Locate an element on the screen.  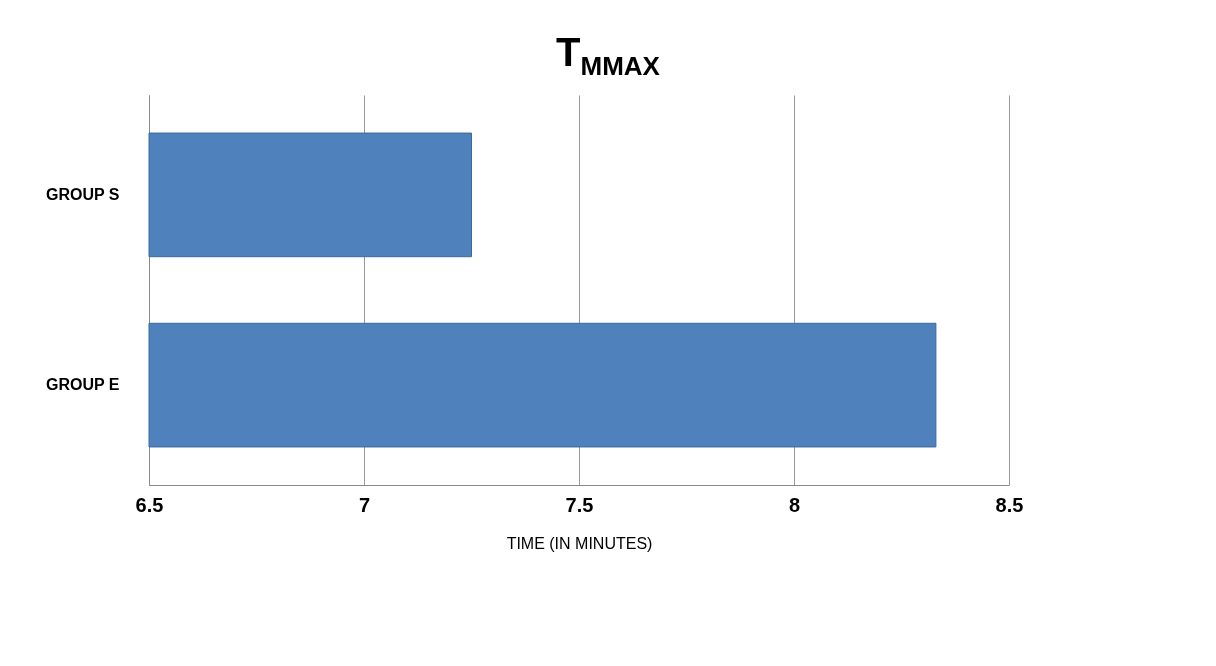
x-tick-label: 6.5 is located at coordinates (149, 504).